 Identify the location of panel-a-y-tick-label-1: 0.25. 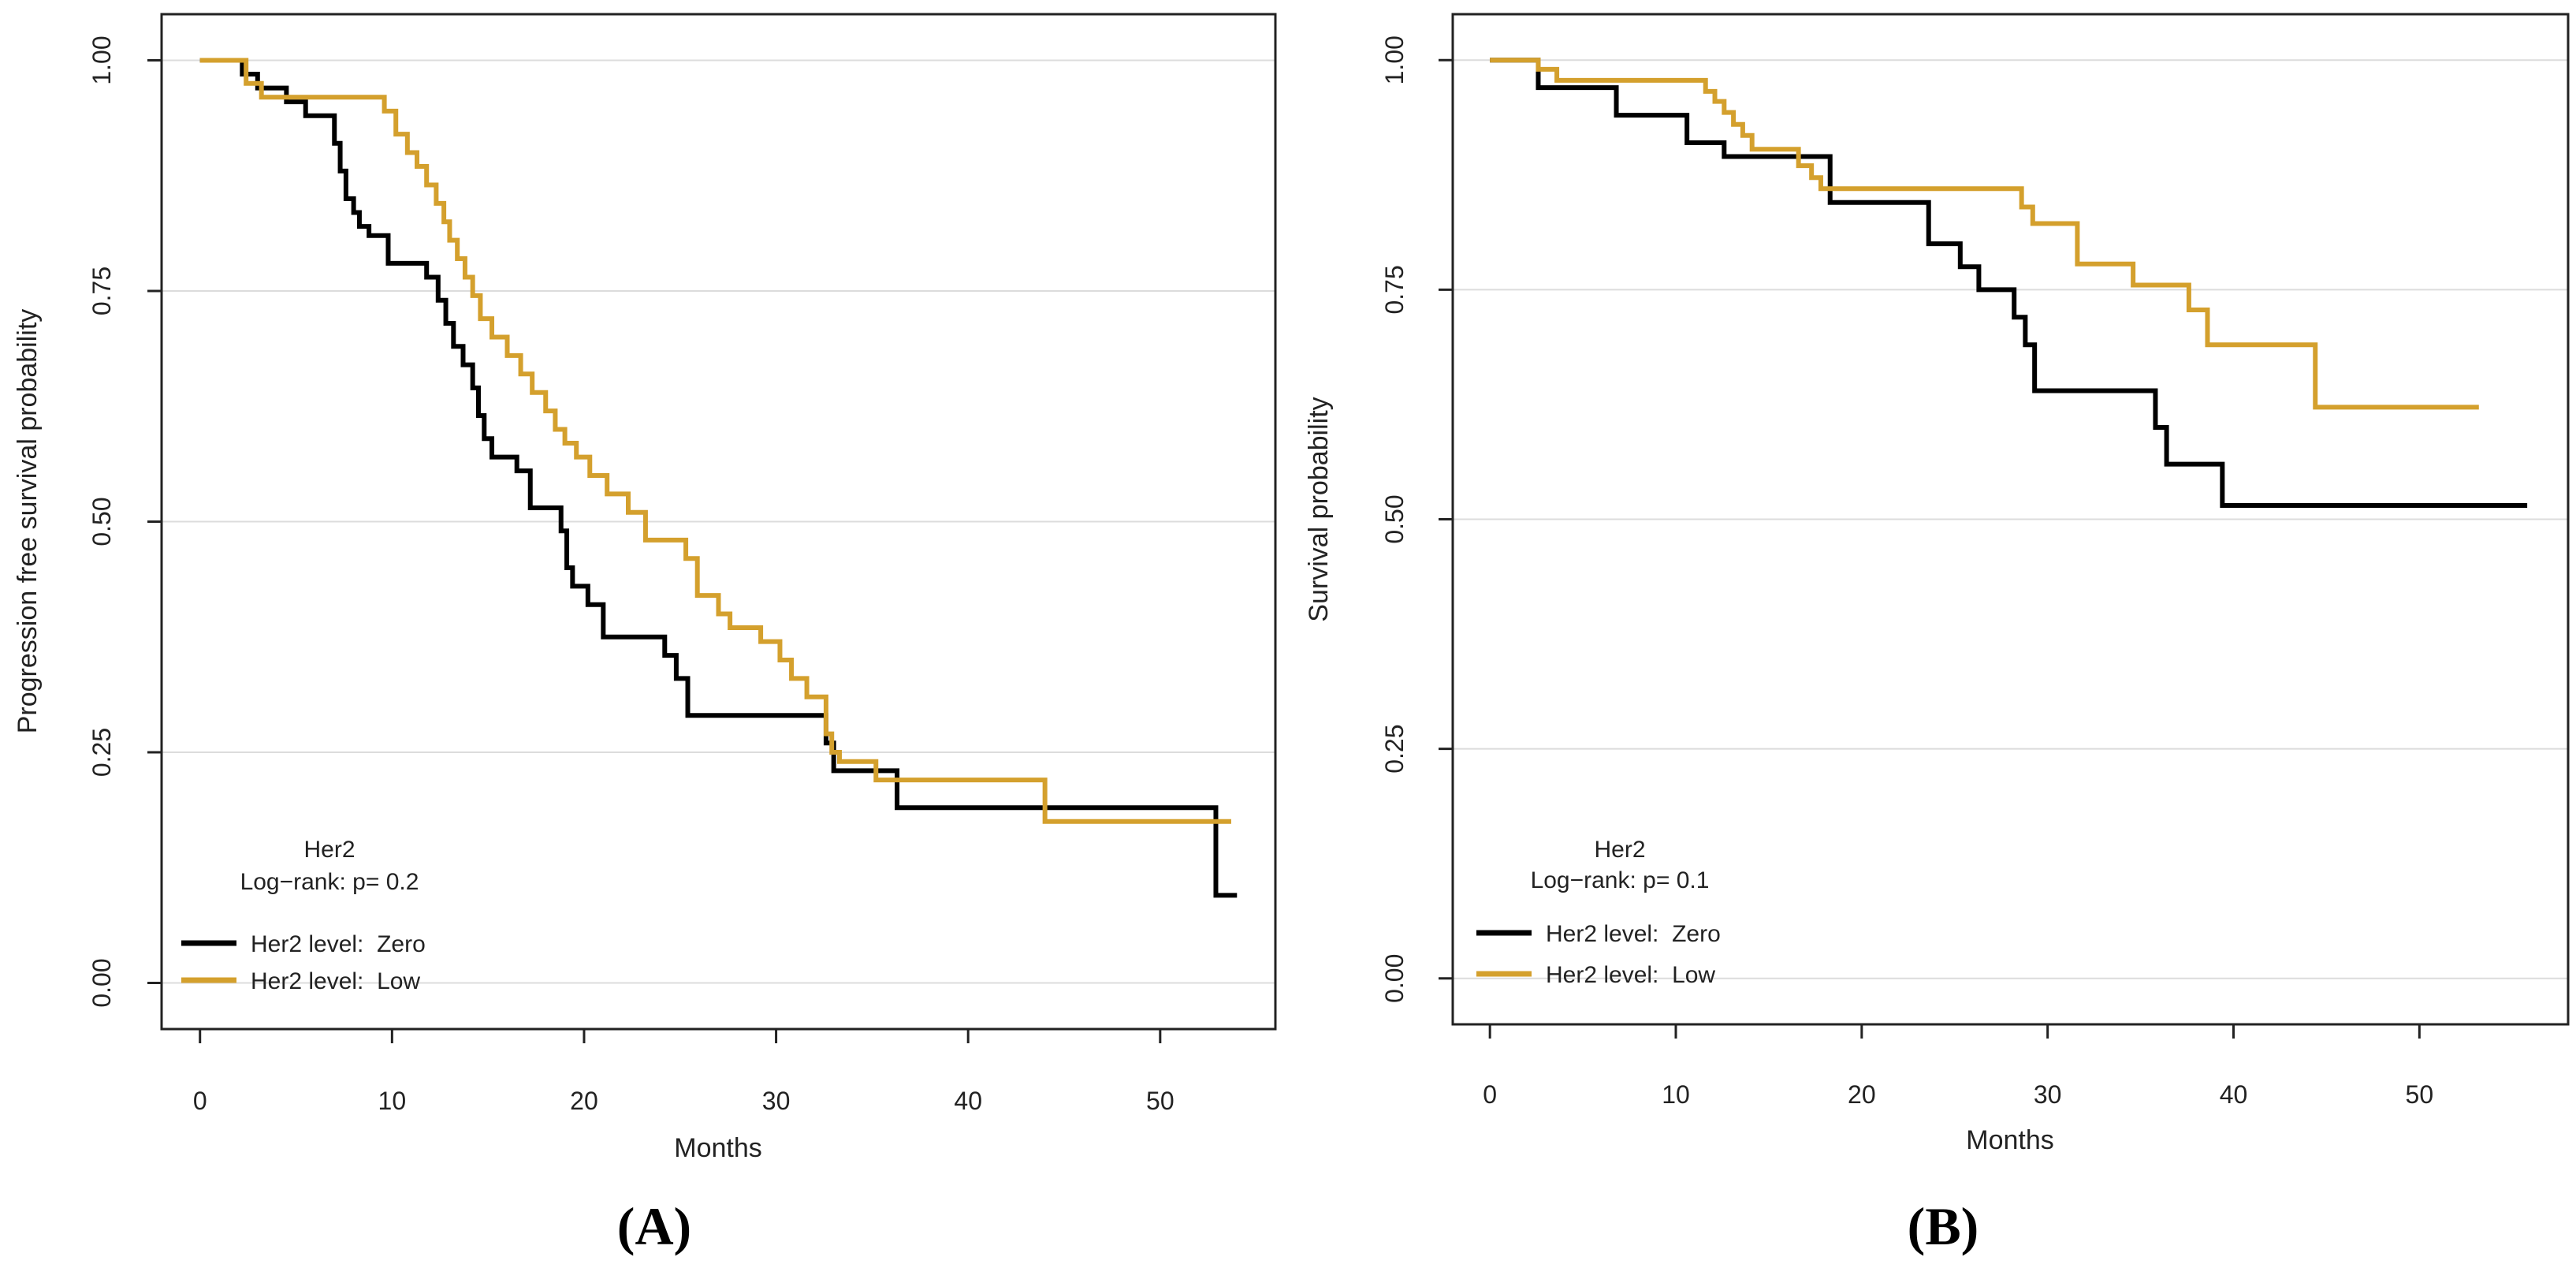
(101, 753).